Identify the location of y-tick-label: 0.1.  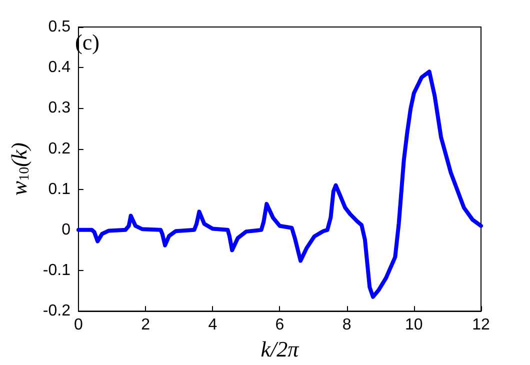
(59, 189).